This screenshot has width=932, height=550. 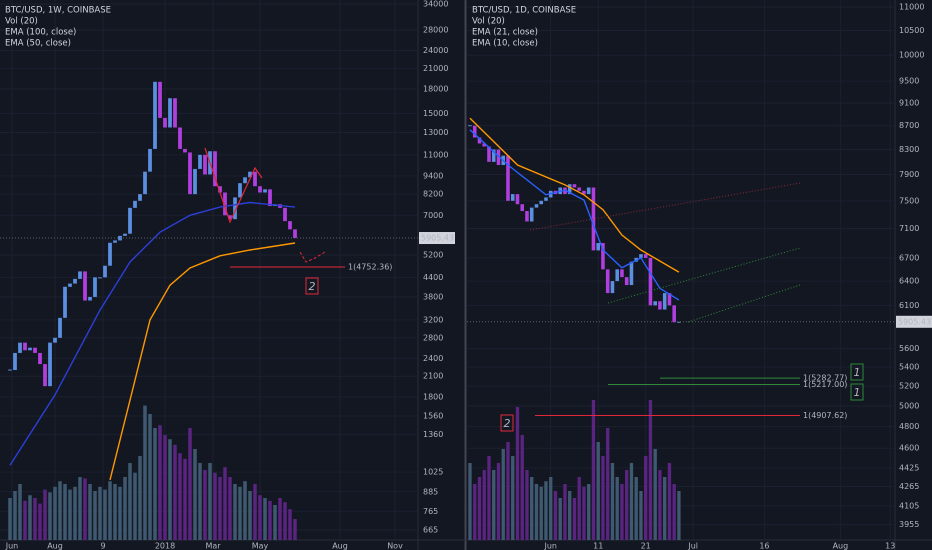 What do you see at coordinates (433, 175) in the screenshot?
I see `y-tick-label: 9400` at bounding box center [433, 175].